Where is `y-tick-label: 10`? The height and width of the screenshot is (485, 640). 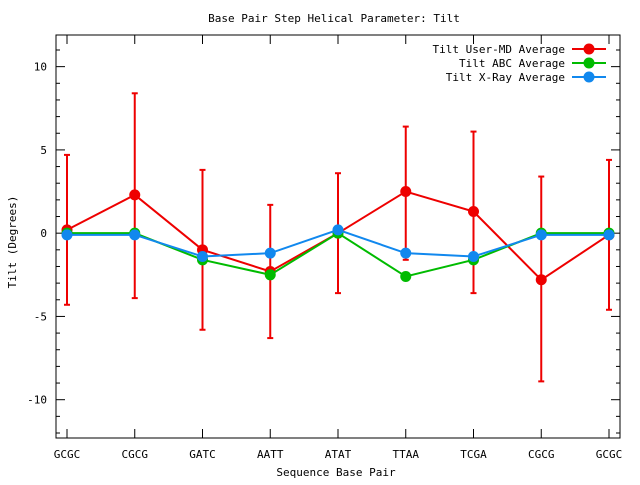 y-tick-label: 10 is located at coordinates (40, 67).